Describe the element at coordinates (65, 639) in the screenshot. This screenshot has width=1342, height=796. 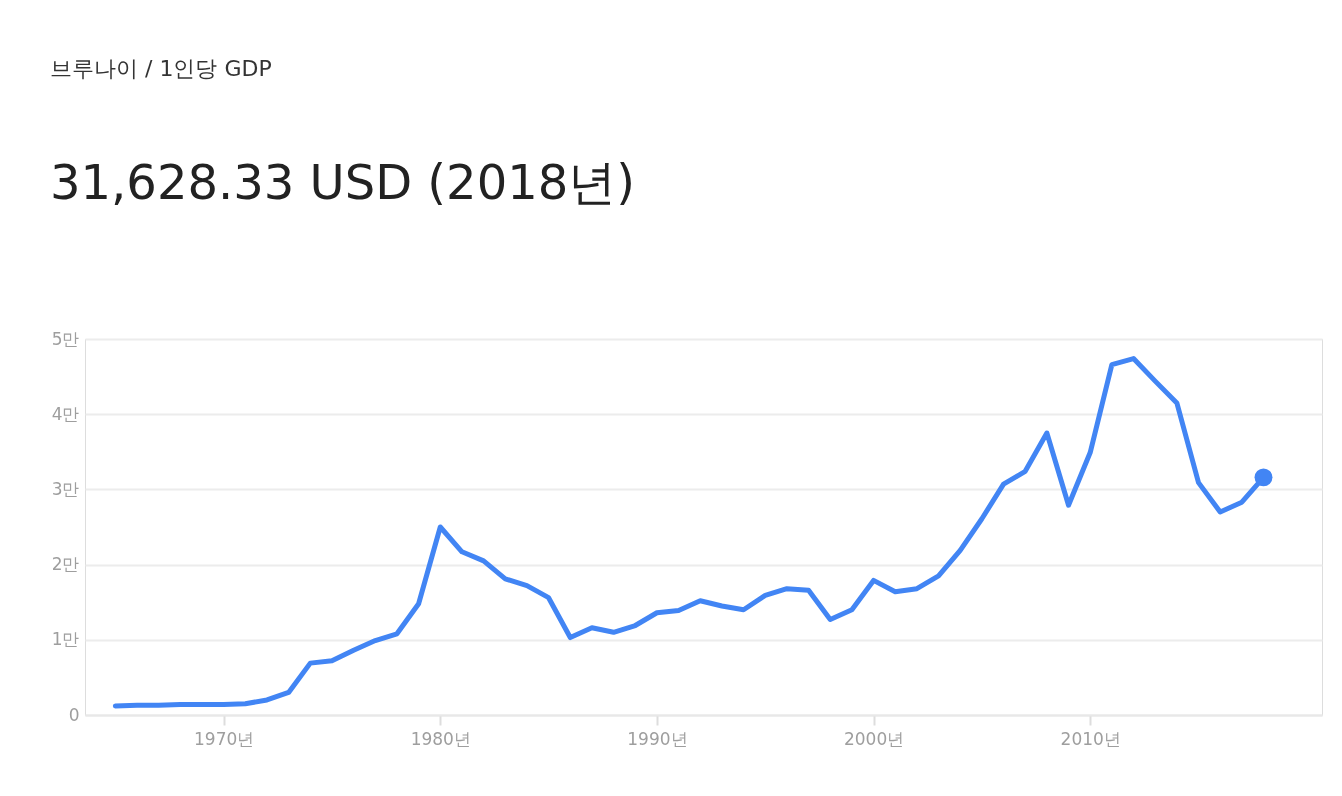
I see `y-tick-label: 1만` at that location.